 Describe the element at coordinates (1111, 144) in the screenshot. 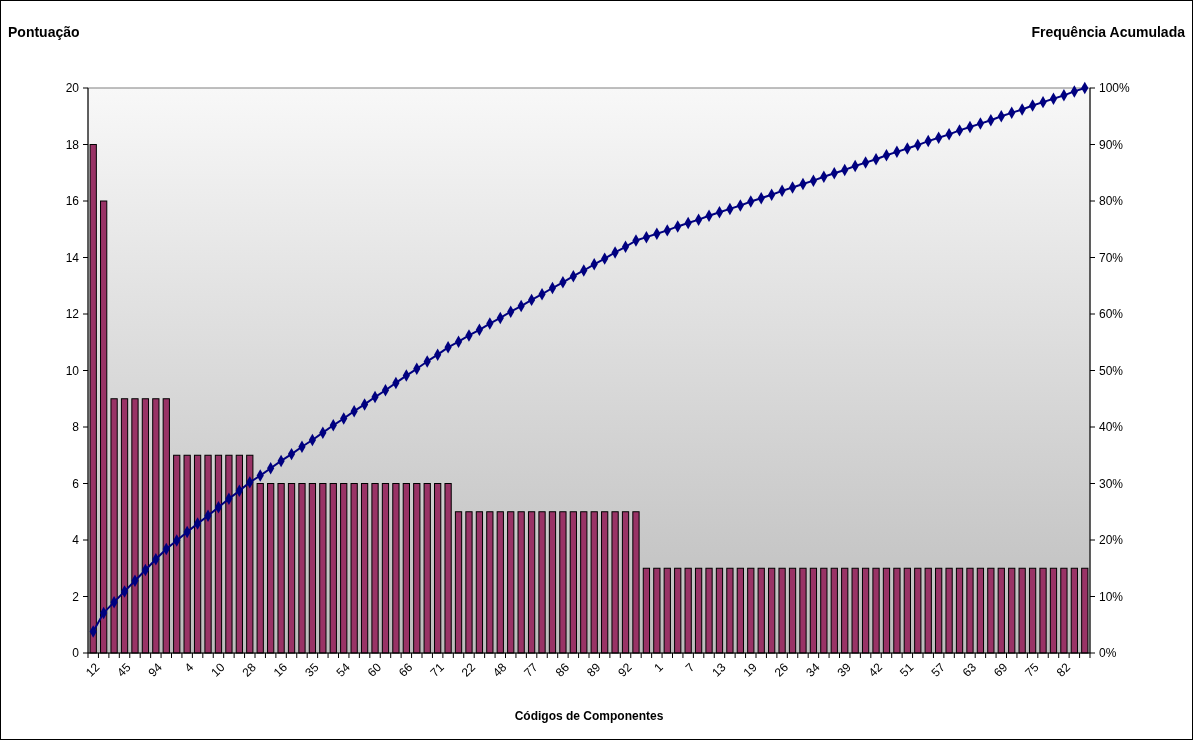

I see `y2-tick-label: 90%` at that location.